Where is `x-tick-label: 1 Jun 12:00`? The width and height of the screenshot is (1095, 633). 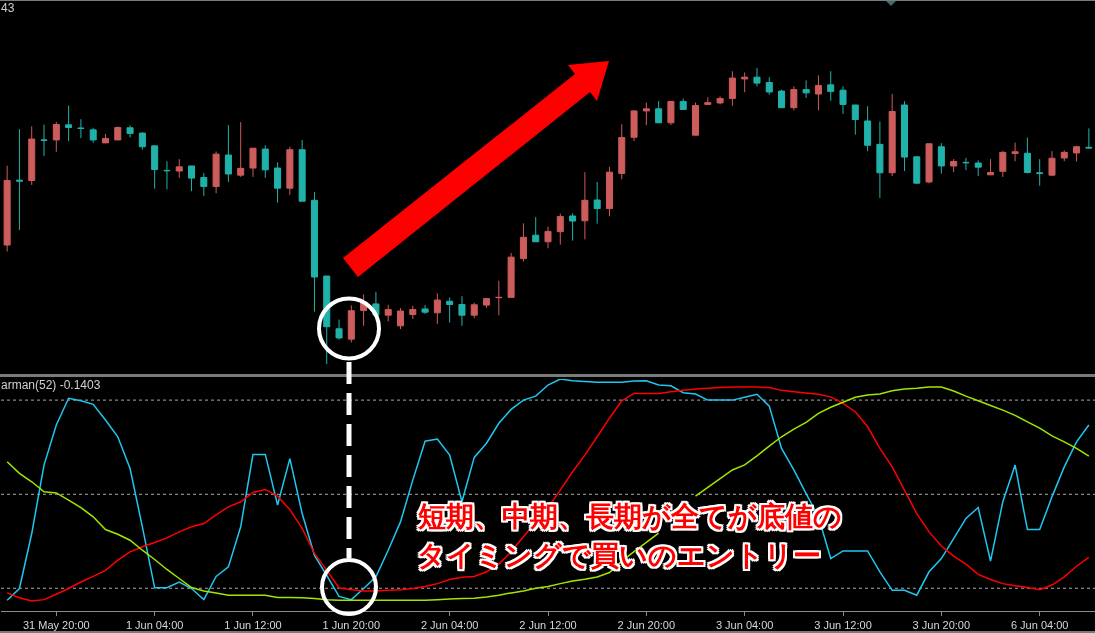 x-tick-label: 1 Jun 12:00 is located at coordinates (253, 625).